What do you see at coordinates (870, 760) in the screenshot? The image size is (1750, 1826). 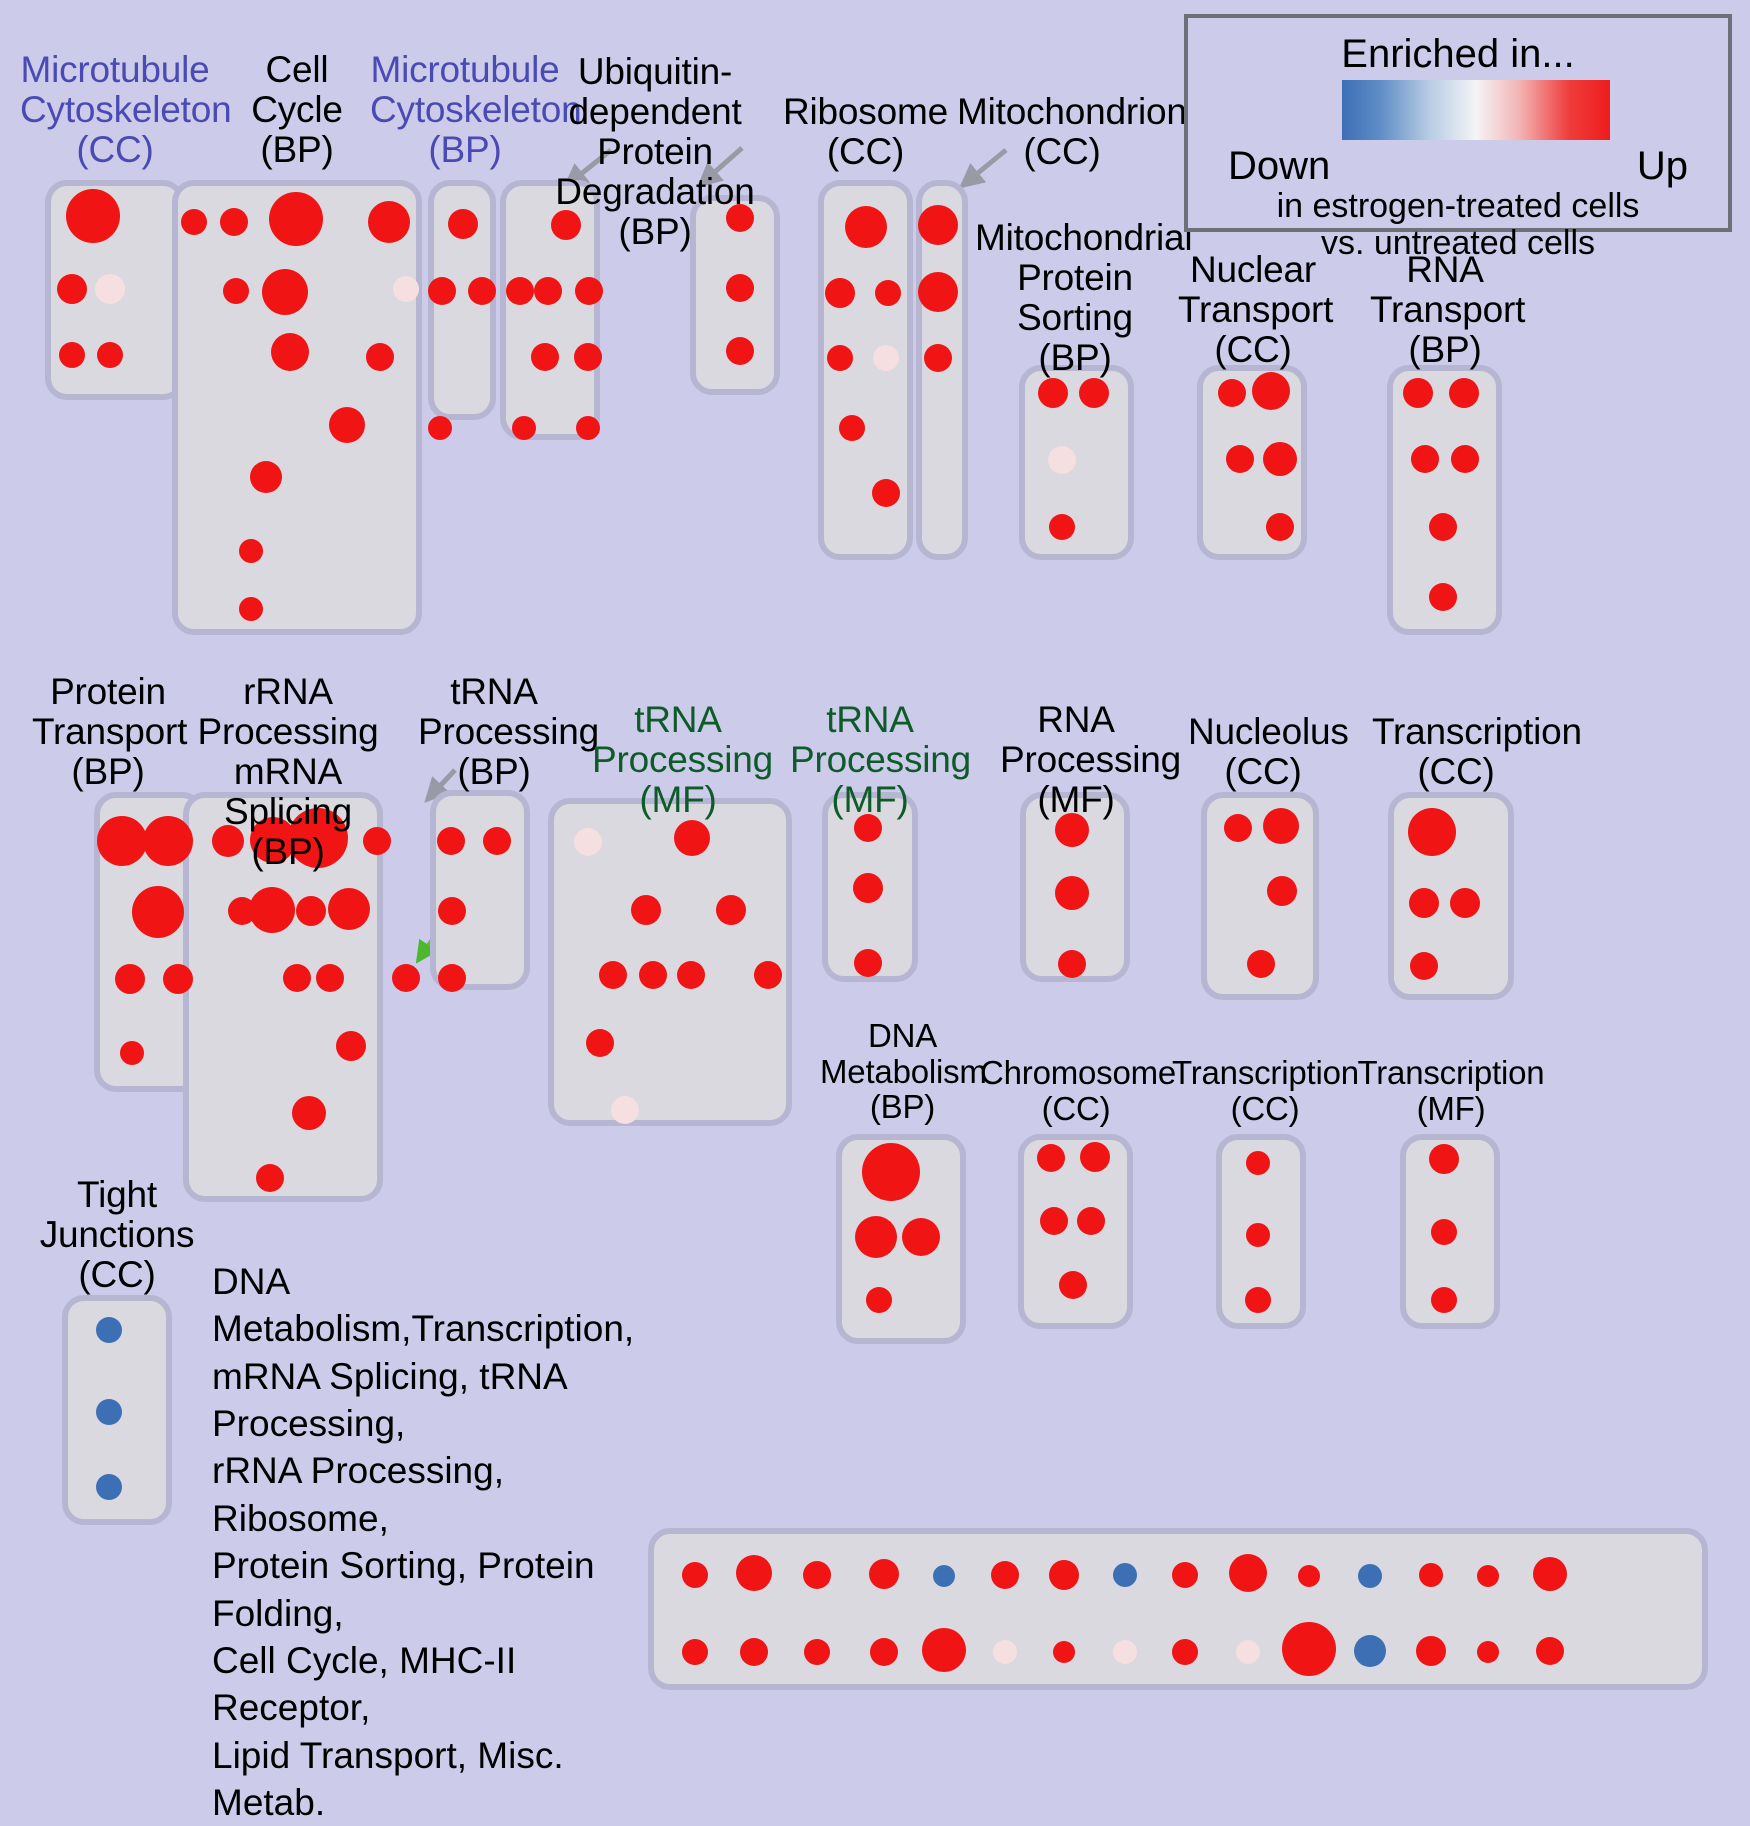 I see `cluster-label-trna-processing-mf-2: tRNA Processing (MF)` at bounding box center [870, 760].